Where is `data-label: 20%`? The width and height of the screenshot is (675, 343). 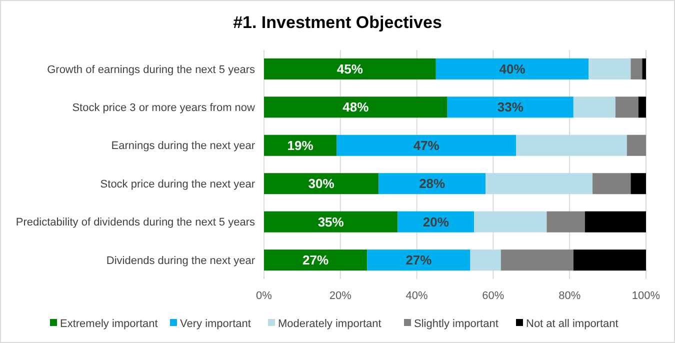 data-label: 20% is located at coordinates (436, 222).